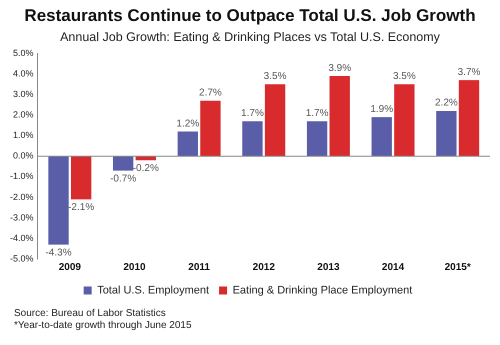 The width and height of the screenshot is (500, 345). Describe the element at coordinates (23, 73) in the screenshot. I see `y-tick-label: 4.0%` at that location.